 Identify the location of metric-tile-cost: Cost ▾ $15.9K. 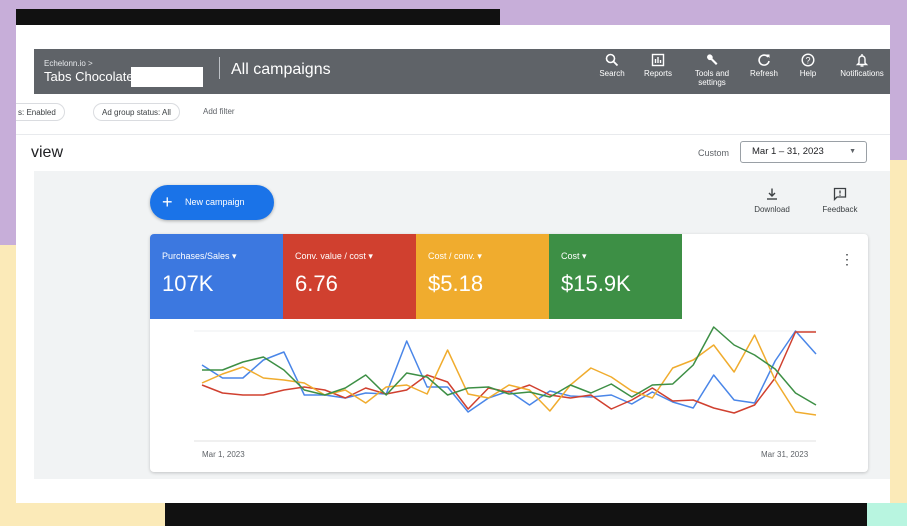
(615, 276).